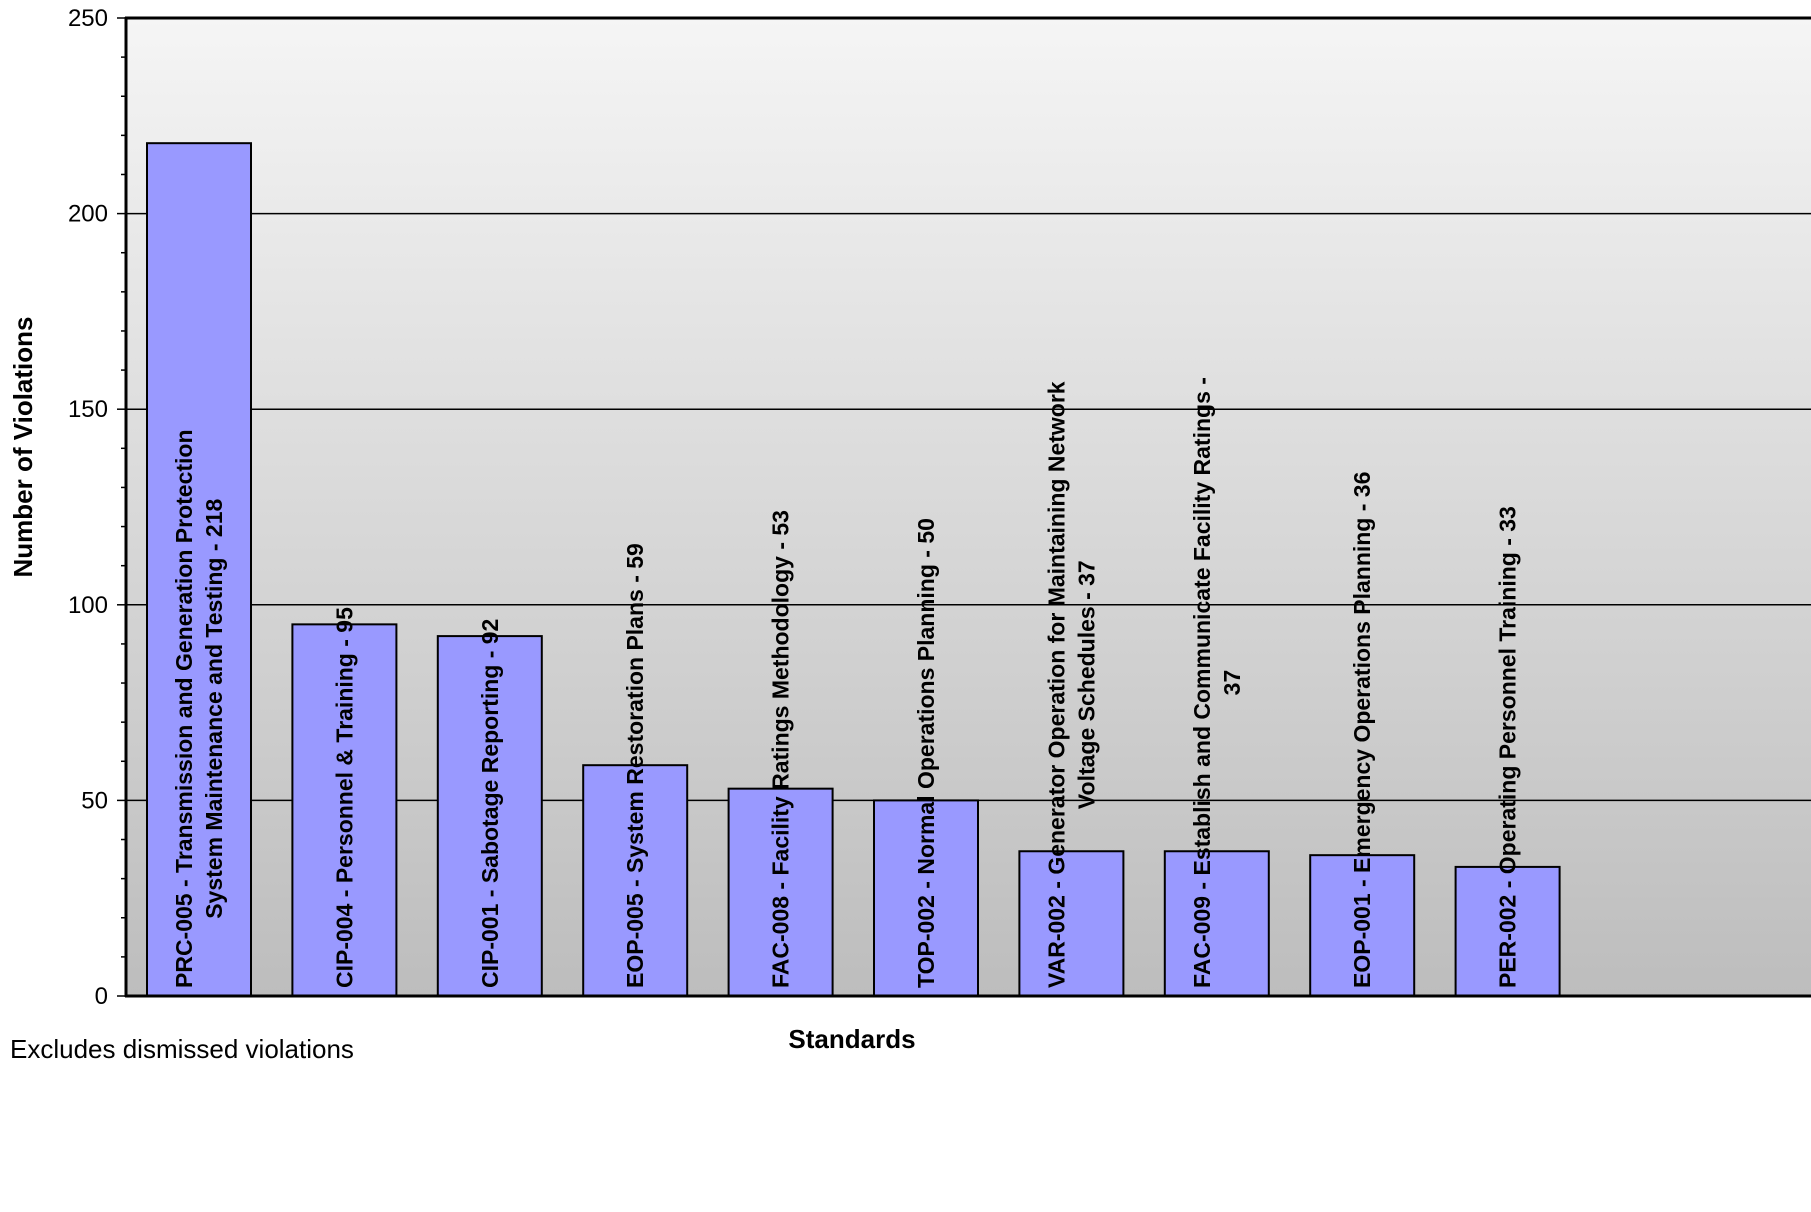 The image size is (1811, 1212). Describe the element at coordinates (23, 447) in the screenshot. I see `y-axis-title: Number of Violations` at that location.